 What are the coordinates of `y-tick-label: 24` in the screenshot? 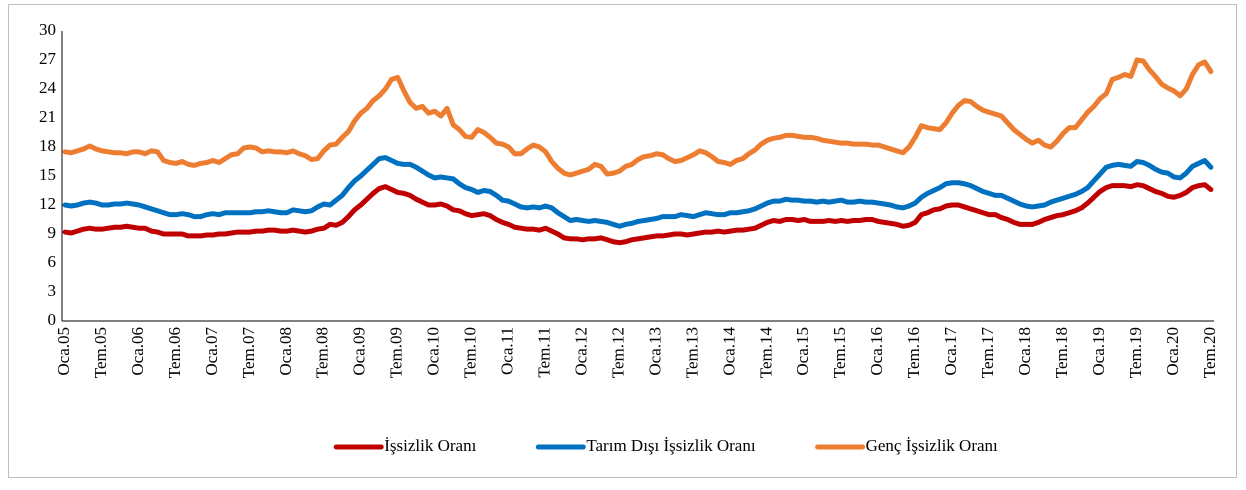 It's located at (48, 87).